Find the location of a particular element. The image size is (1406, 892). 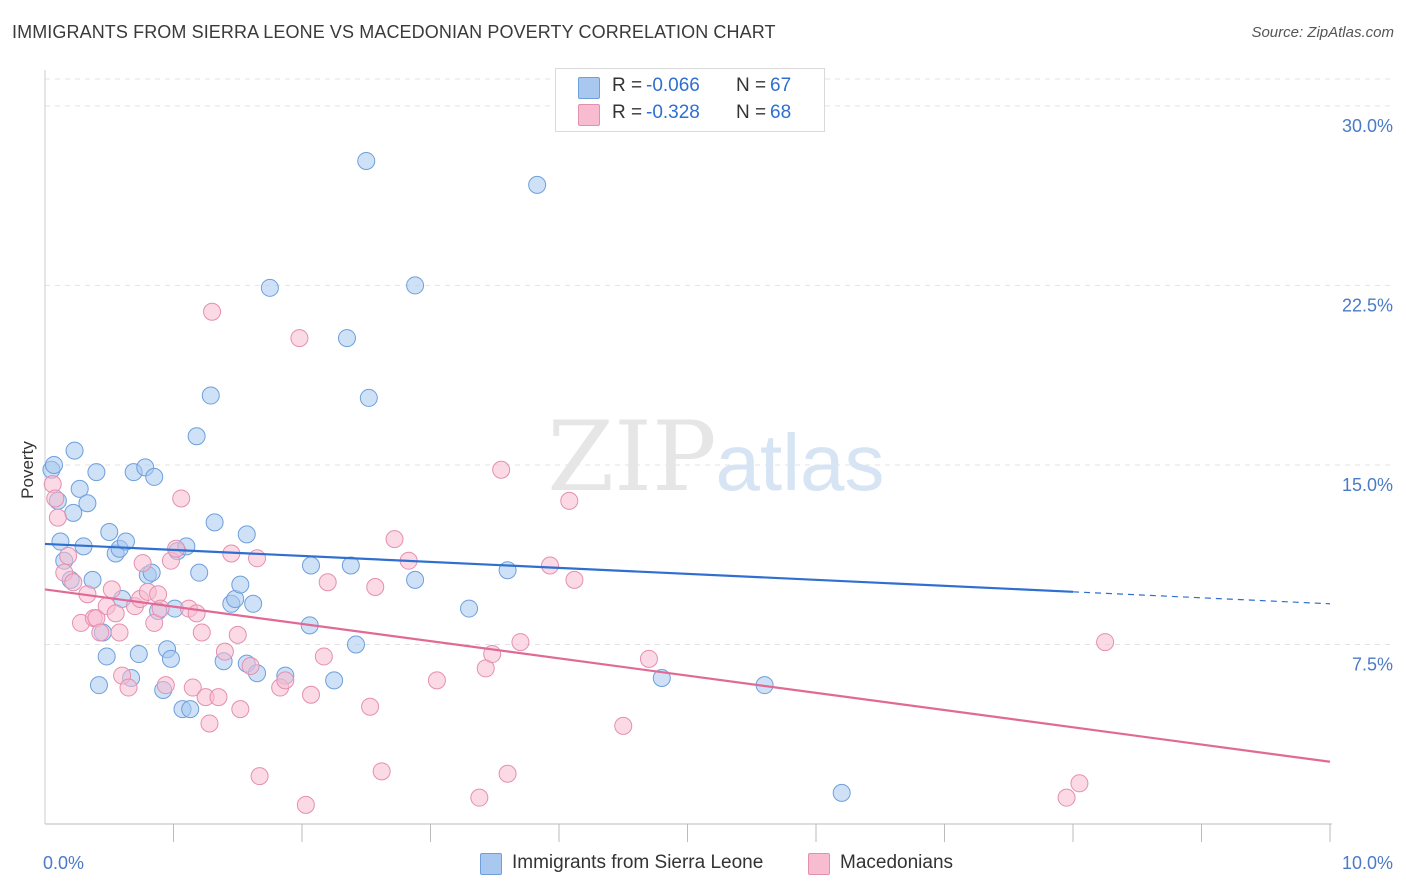

x-tick-label: 10.0% is located at coordinates (1367, 863).